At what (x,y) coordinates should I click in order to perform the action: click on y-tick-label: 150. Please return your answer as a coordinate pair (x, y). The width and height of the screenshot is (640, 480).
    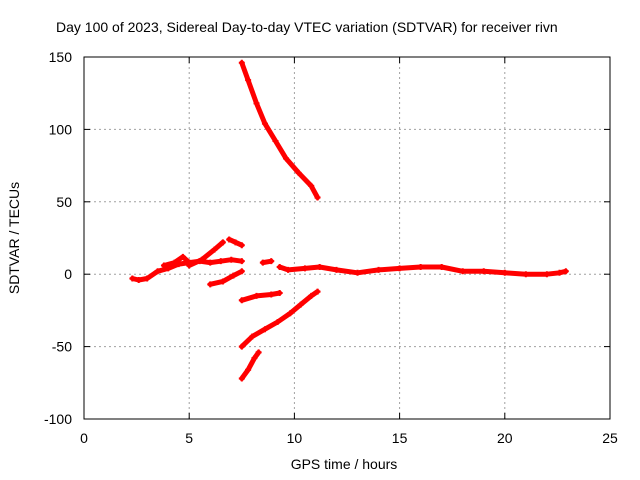
    Looking at the image, I should click on (61, 57).